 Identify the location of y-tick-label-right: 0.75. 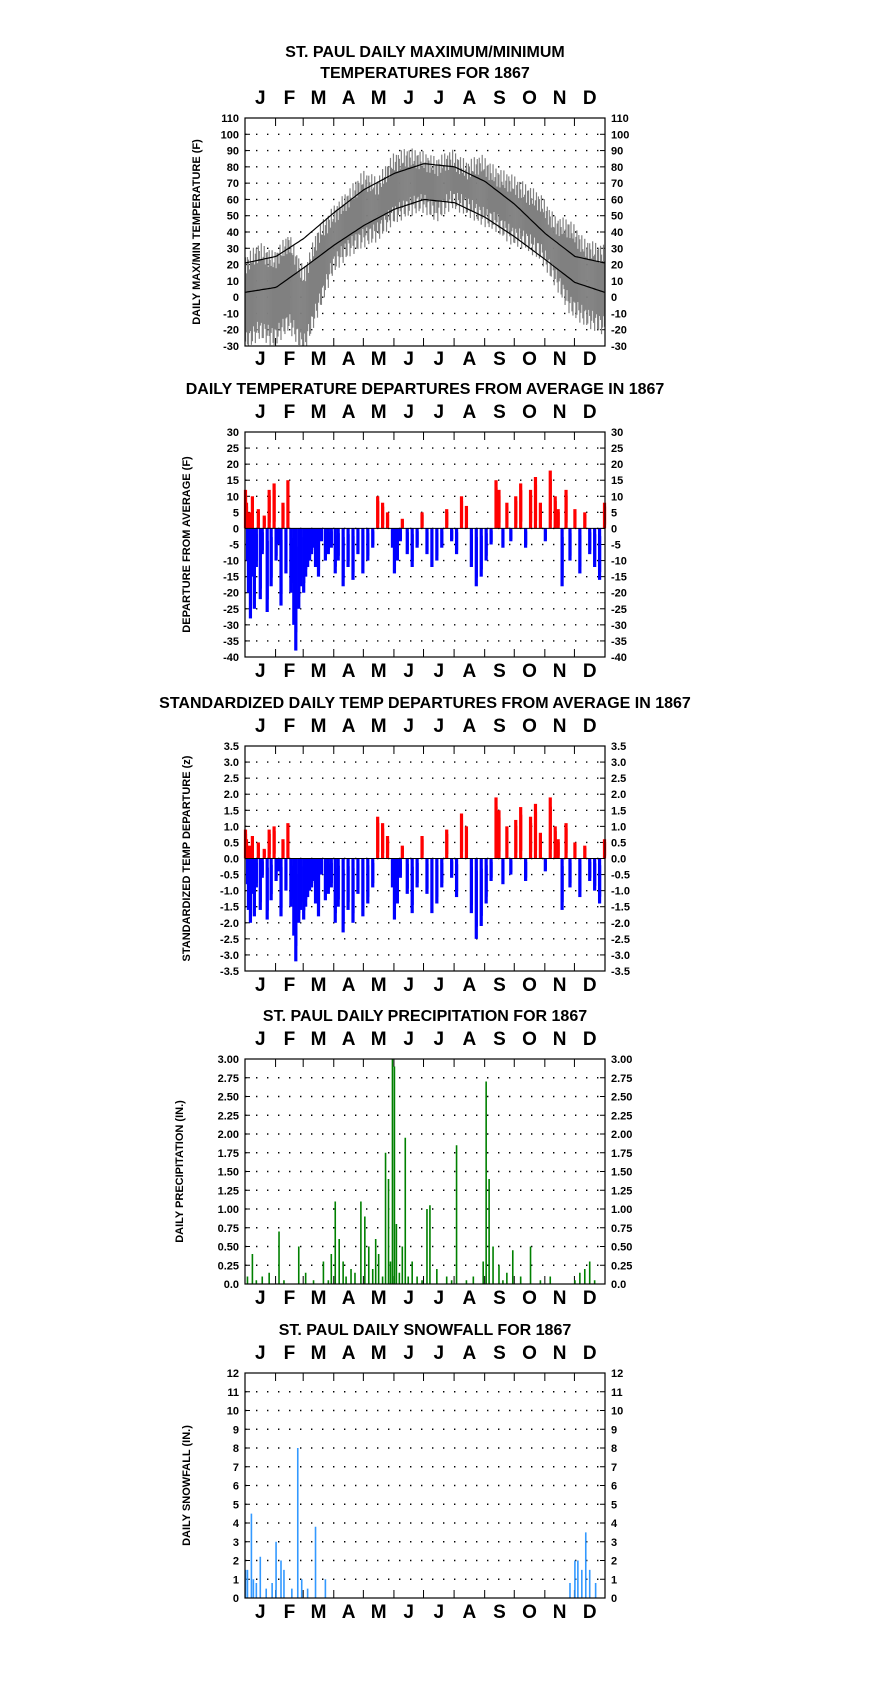
(621, 1229).